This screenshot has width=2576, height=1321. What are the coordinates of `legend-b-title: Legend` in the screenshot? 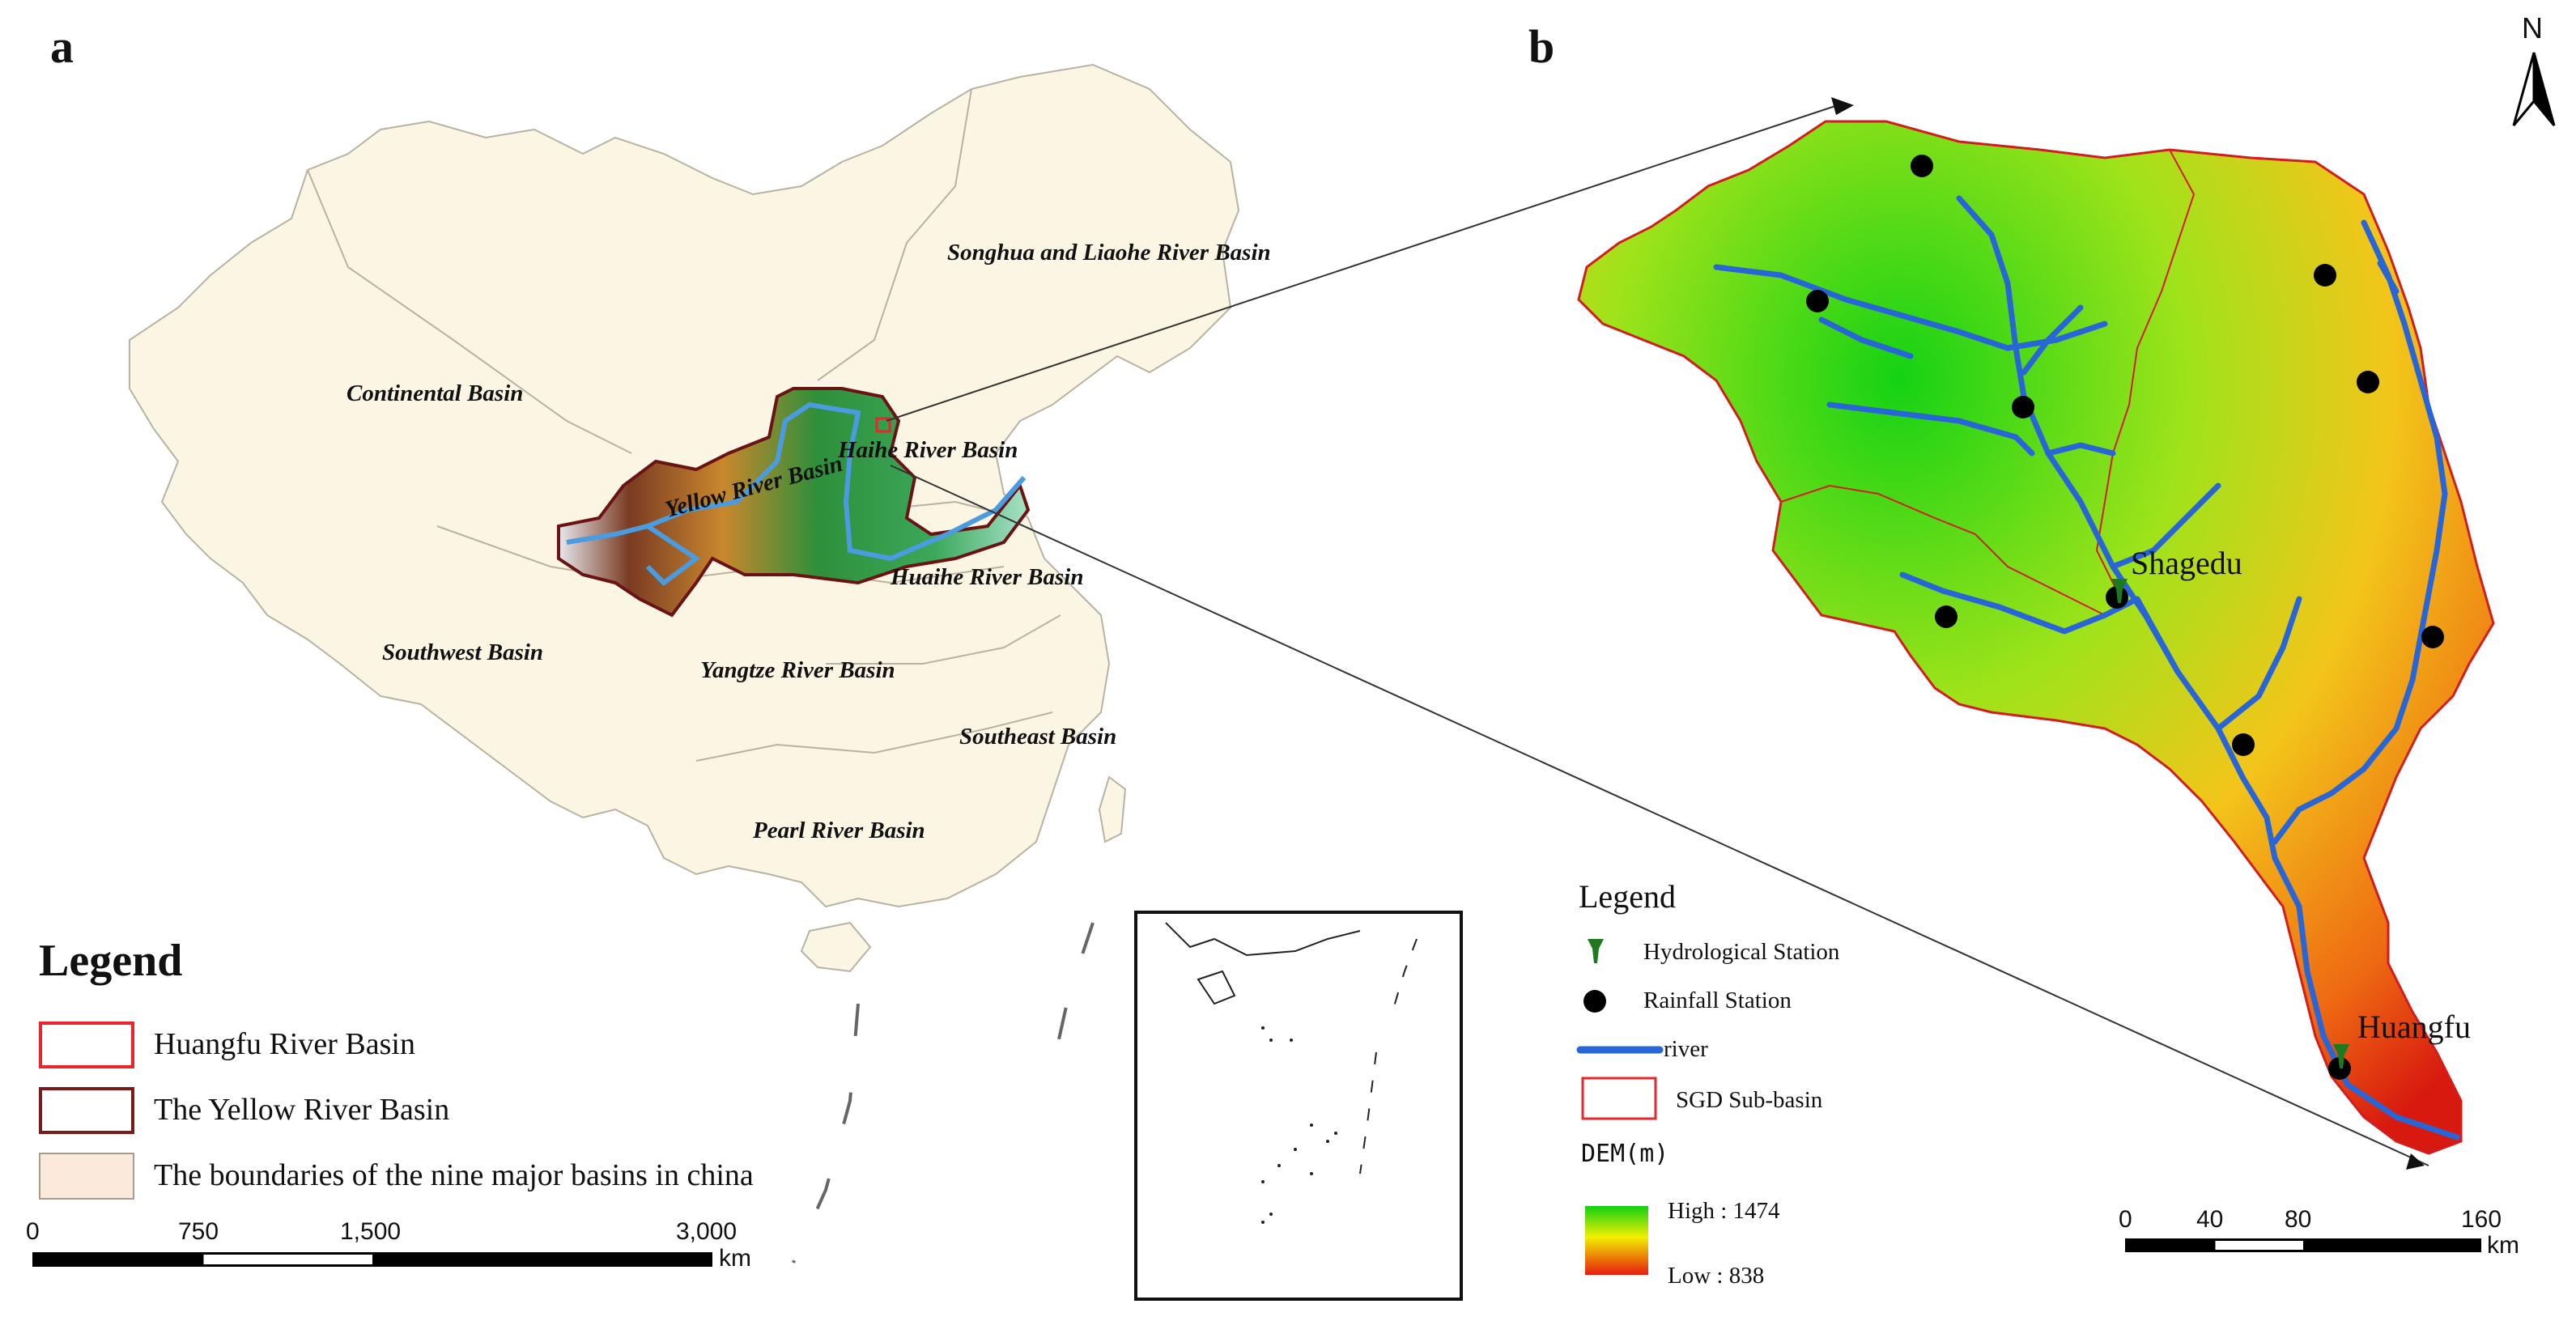 It's located at (1627, 897).